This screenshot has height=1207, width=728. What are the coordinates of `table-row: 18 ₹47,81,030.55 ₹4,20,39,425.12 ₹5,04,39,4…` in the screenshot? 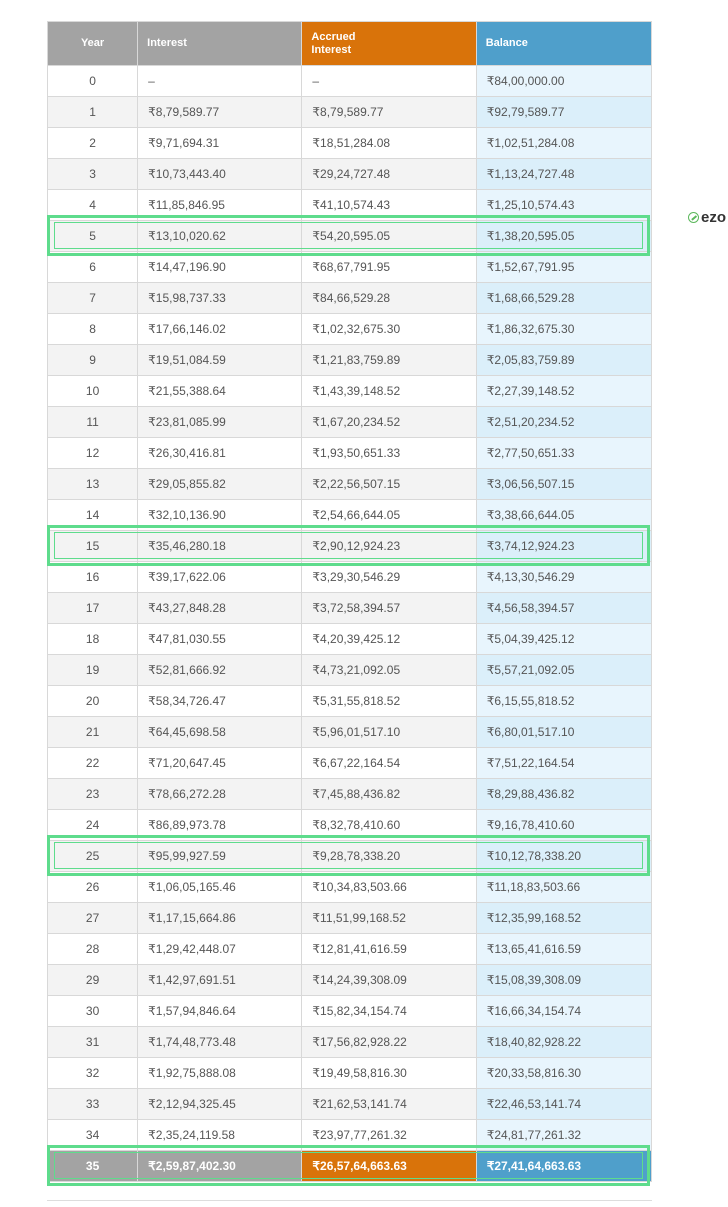 It's located at (349, 639).